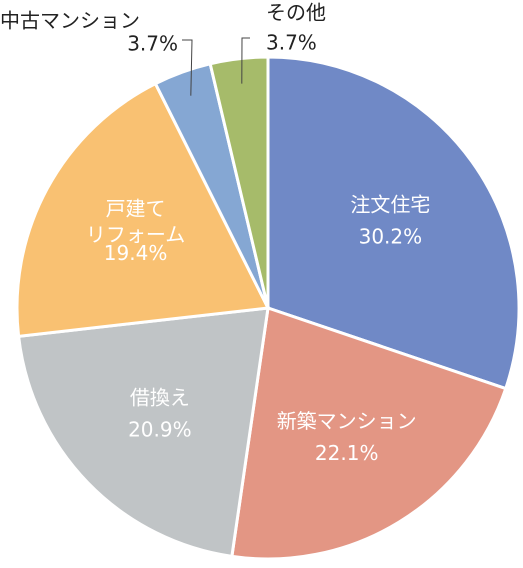 The width and height of the screenshot is (523, 568). Describe the element at coordinates (239, 182) in the screenshot. I see `pie-slice` at that location.